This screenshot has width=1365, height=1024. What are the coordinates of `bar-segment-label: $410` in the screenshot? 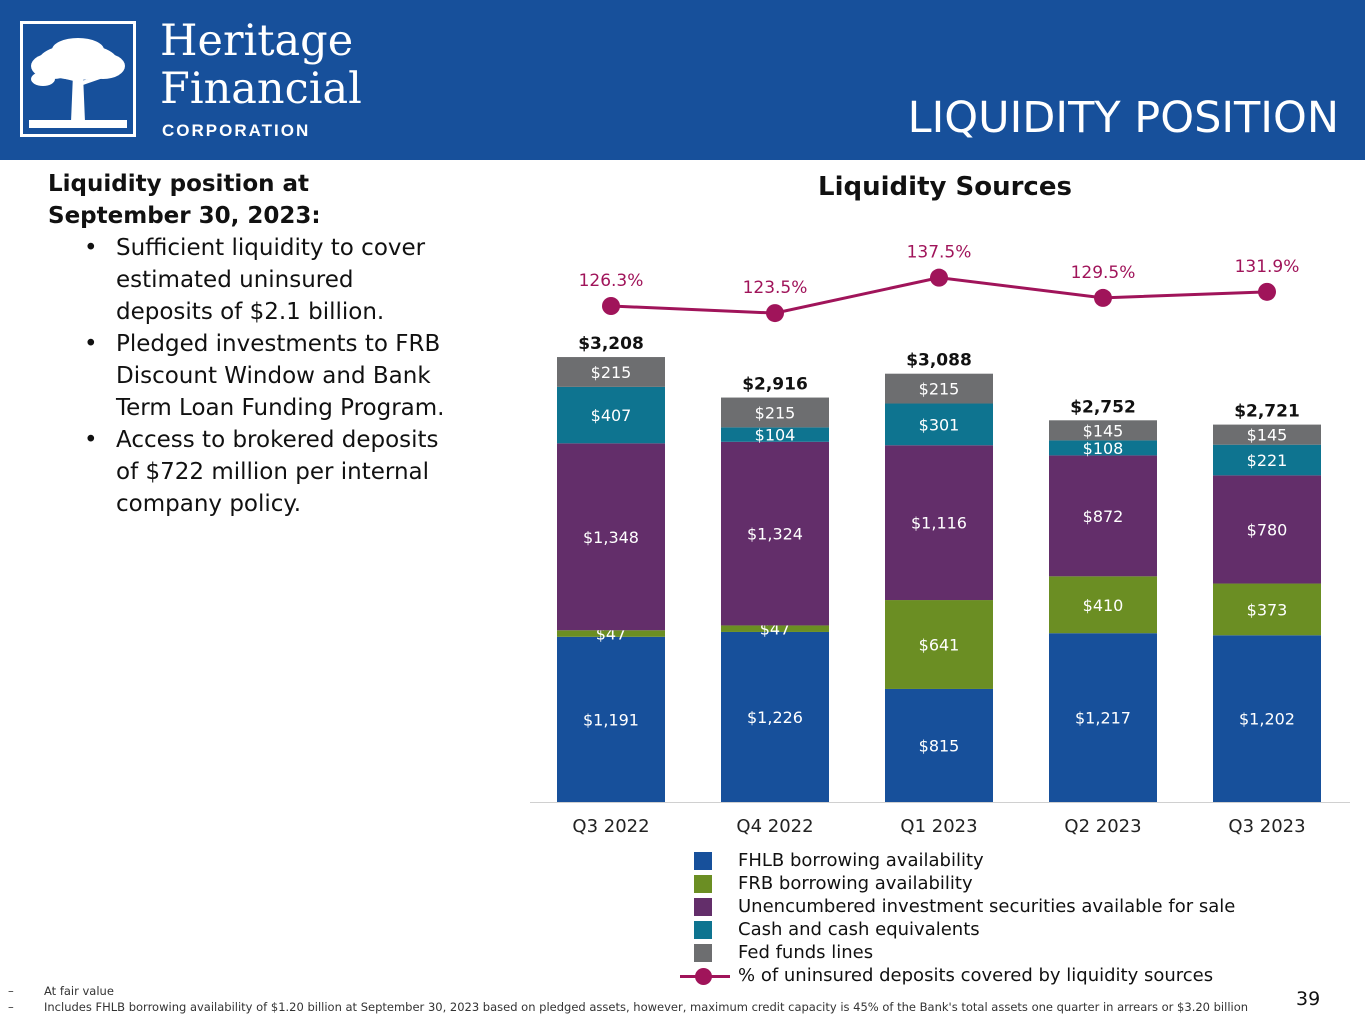 It's located at (1103, 605).